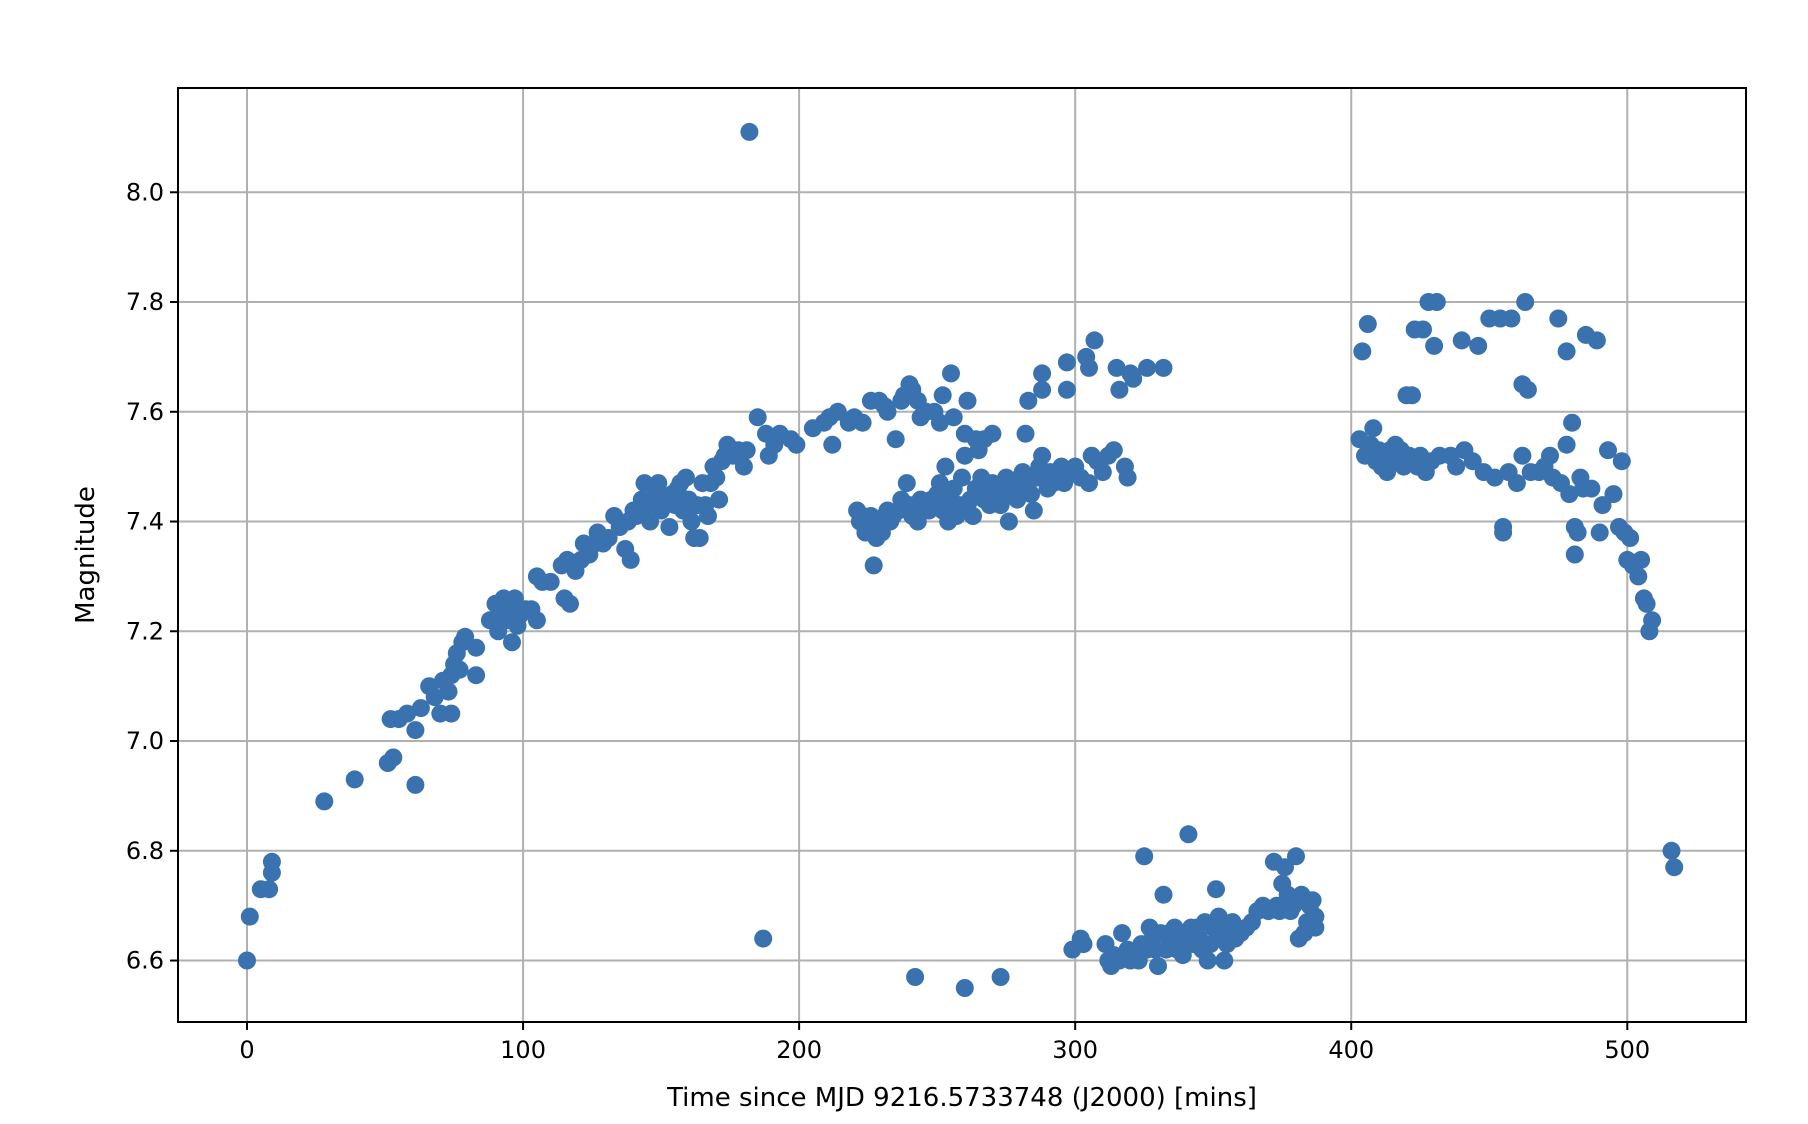 This screenshot has width=1808, height=1124. I want to click on x-tick-label-2: 200, so click(799, 1050).